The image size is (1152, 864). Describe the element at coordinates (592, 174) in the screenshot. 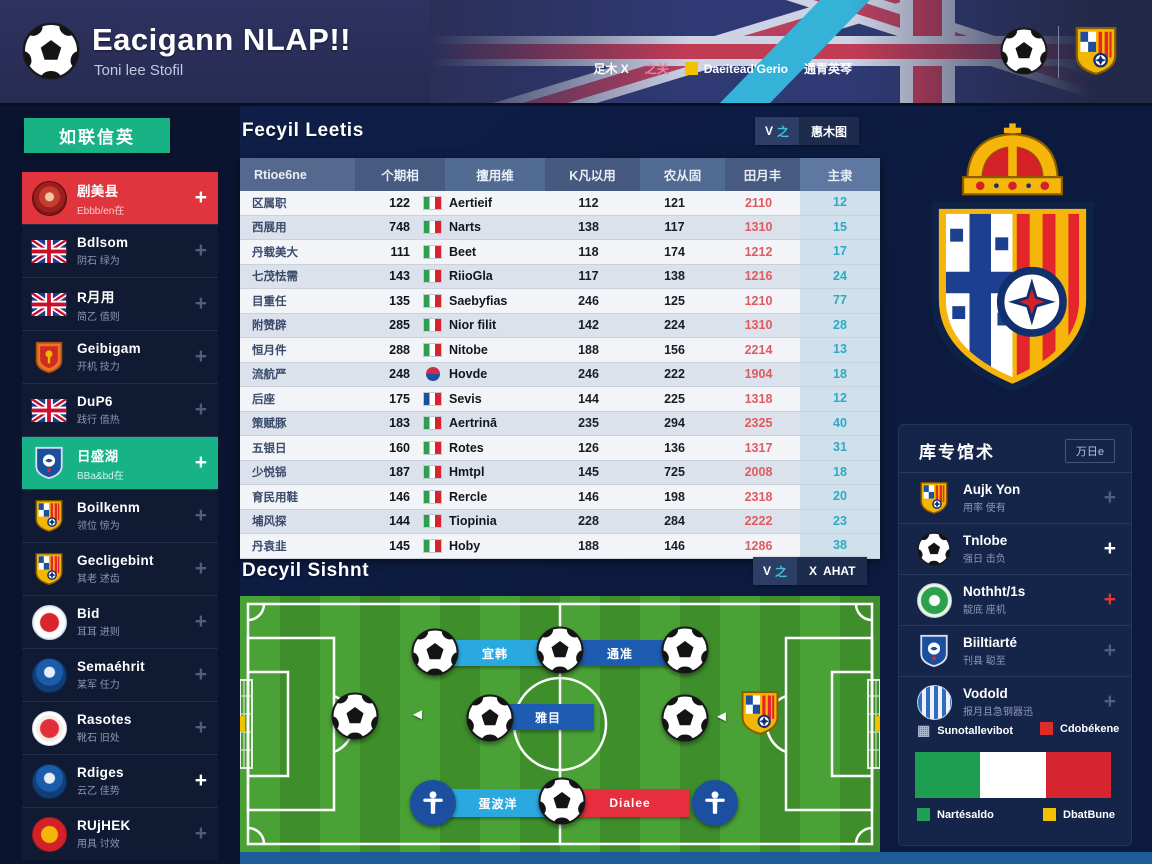

I see `col-header-3: K凡以用` at that location.